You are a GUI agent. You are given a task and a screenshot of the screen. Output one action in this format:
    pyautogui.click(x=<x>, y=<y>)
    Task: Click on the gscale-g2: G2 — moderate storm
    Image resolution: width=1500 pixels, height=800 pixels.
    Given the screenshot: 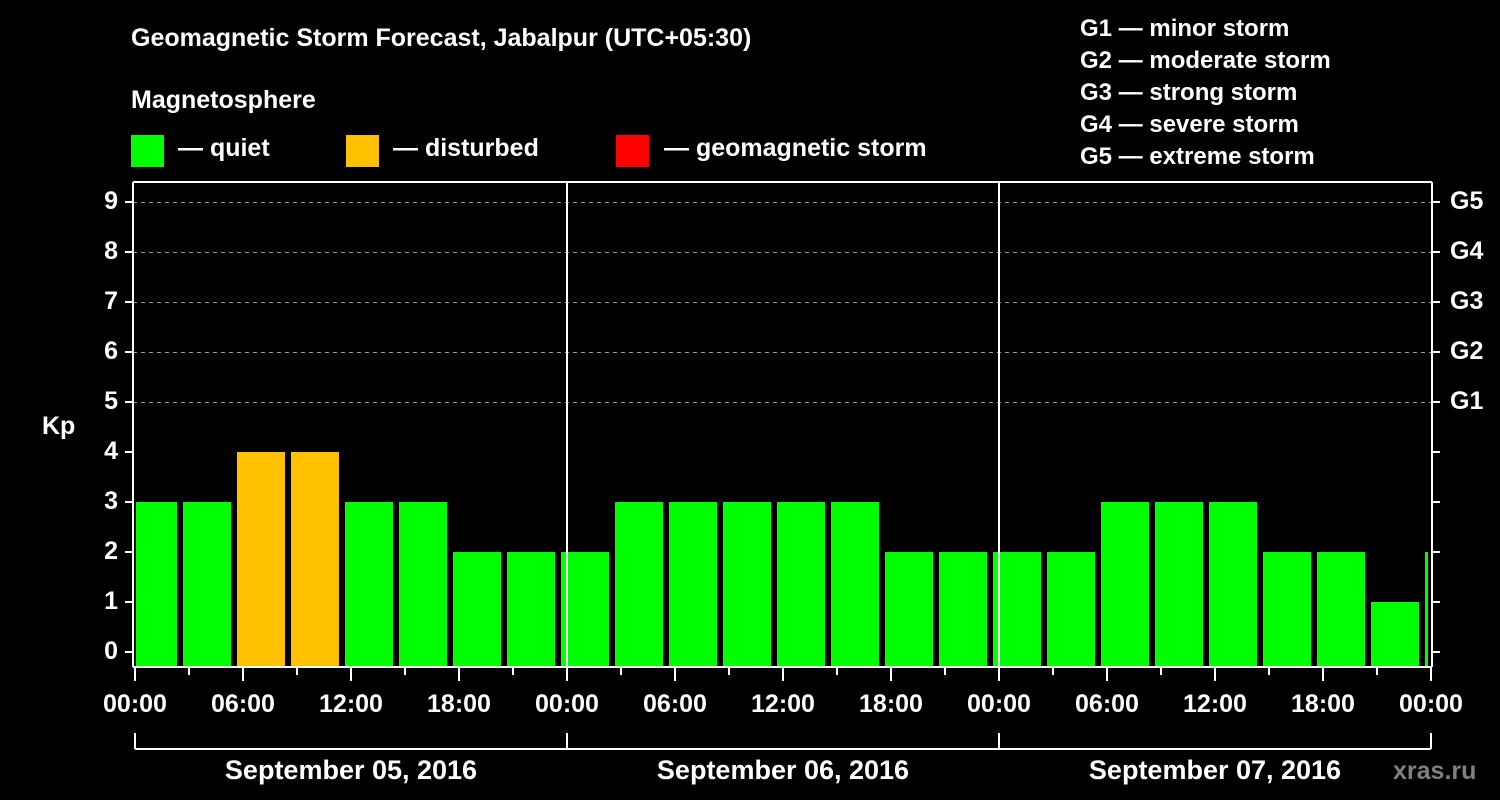 What is the action you would take?
    pyautogui.click(x=1205, y=60)
    